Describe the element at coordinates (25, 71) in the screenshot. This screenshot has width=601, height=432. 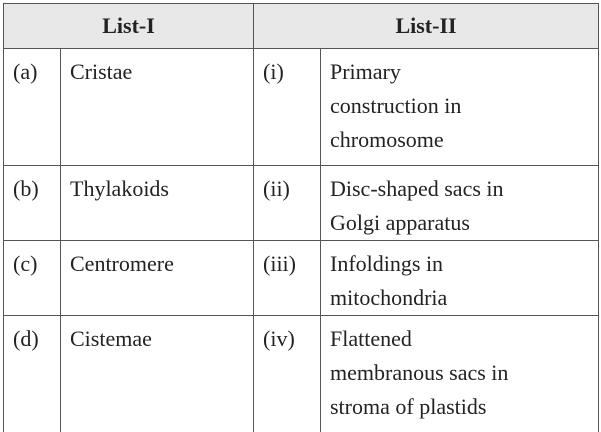
I see `cell-text: (a)` at that location.